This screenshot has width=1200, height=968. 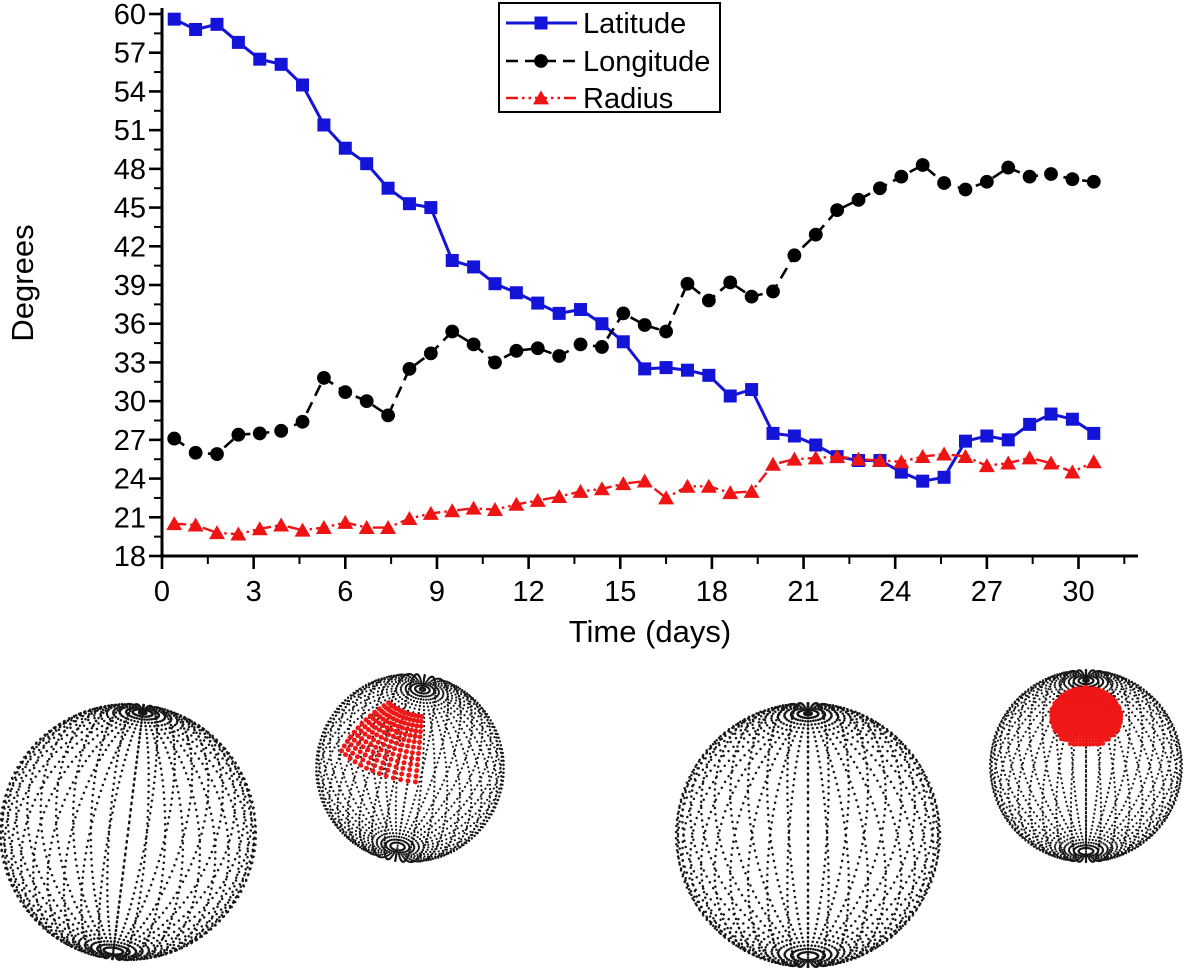 I want to click on legend-entry-longitude: Longitude, so click(x=608, y=62).